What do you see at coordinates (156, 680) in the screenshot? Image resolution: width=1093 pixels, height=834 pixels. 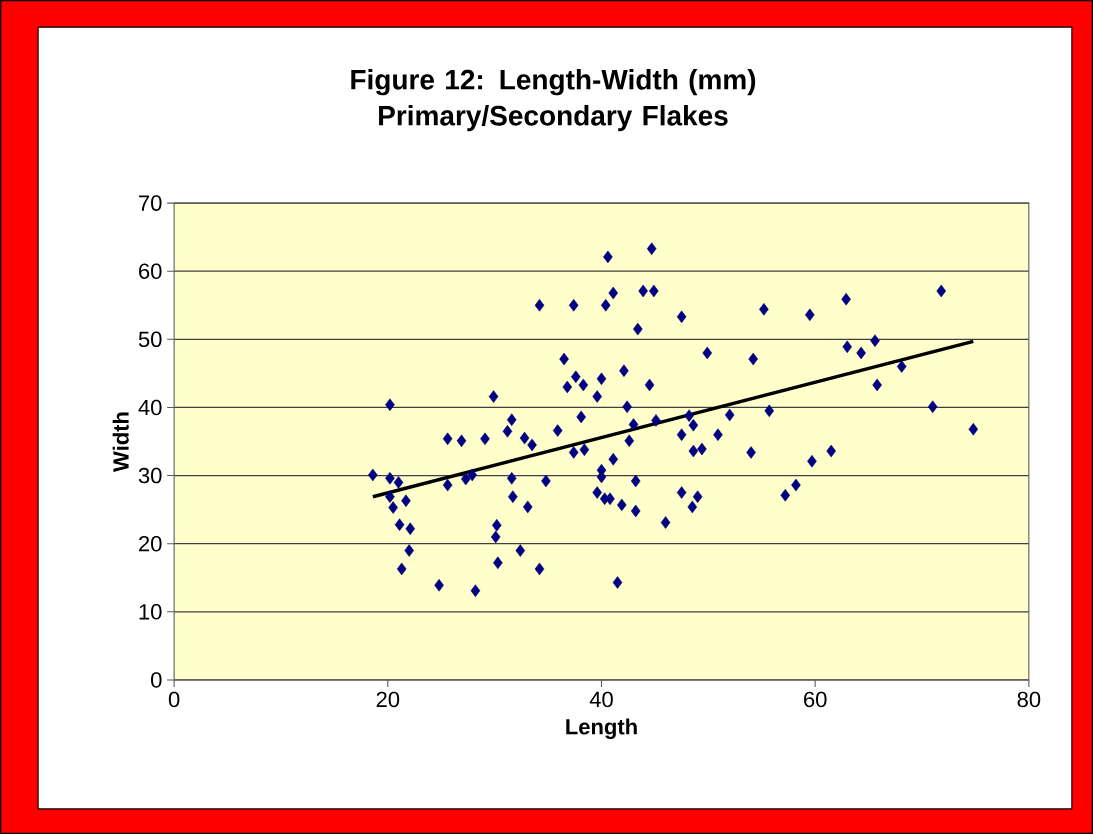 I see `y-tick-label: 0` at bounding box center [156, 680].